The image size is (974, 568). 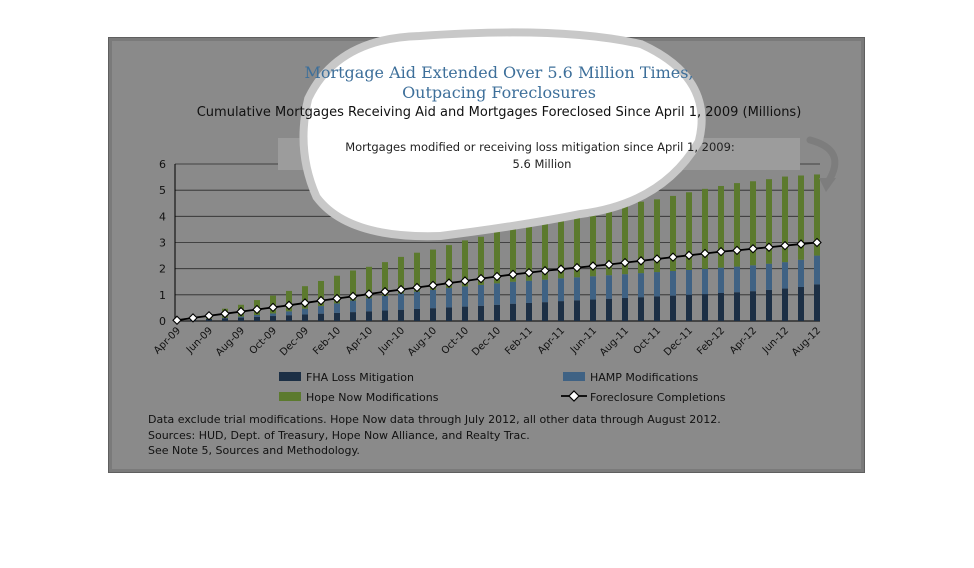 I want to click on y-tick-label: 2, so click(x=162, y=269).